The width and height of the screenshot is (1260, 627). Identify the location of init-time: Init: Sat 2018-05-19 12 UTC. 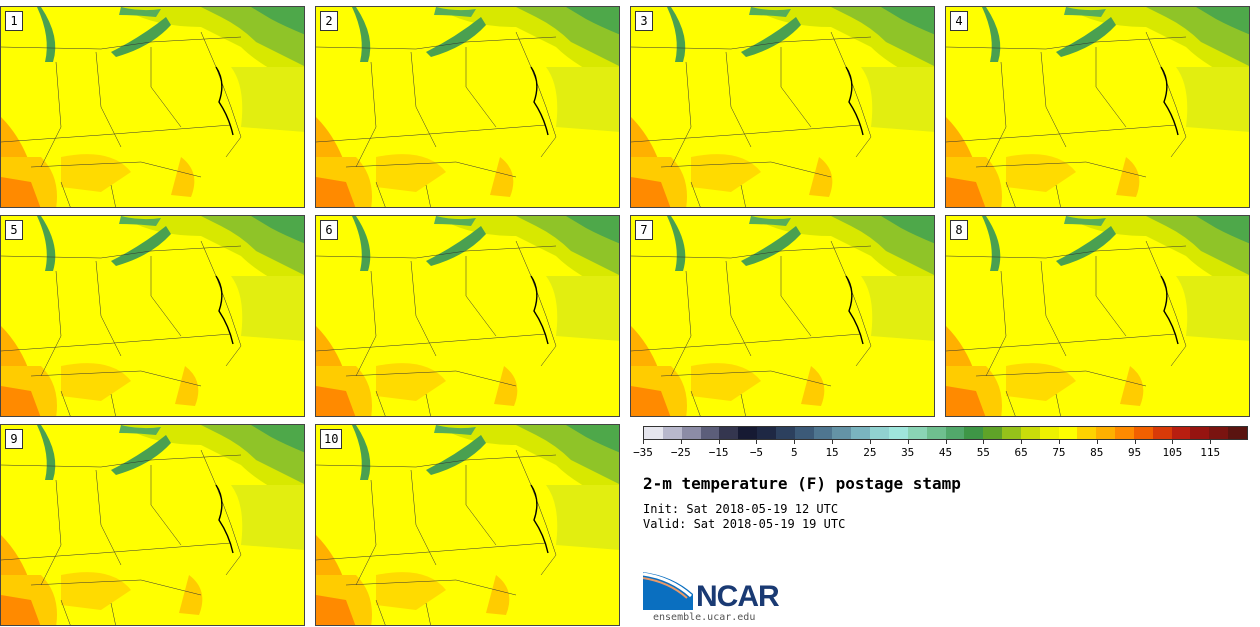
(741, 509).